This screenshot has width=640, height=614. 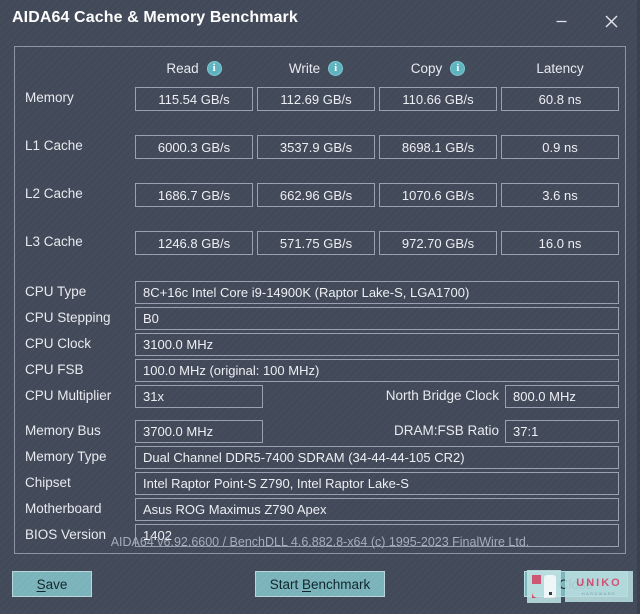 What do you see at coordinates (66, 456) in the screenshot?
I see `memory-type-label: Memory Type` at bounding box center [66, 456].